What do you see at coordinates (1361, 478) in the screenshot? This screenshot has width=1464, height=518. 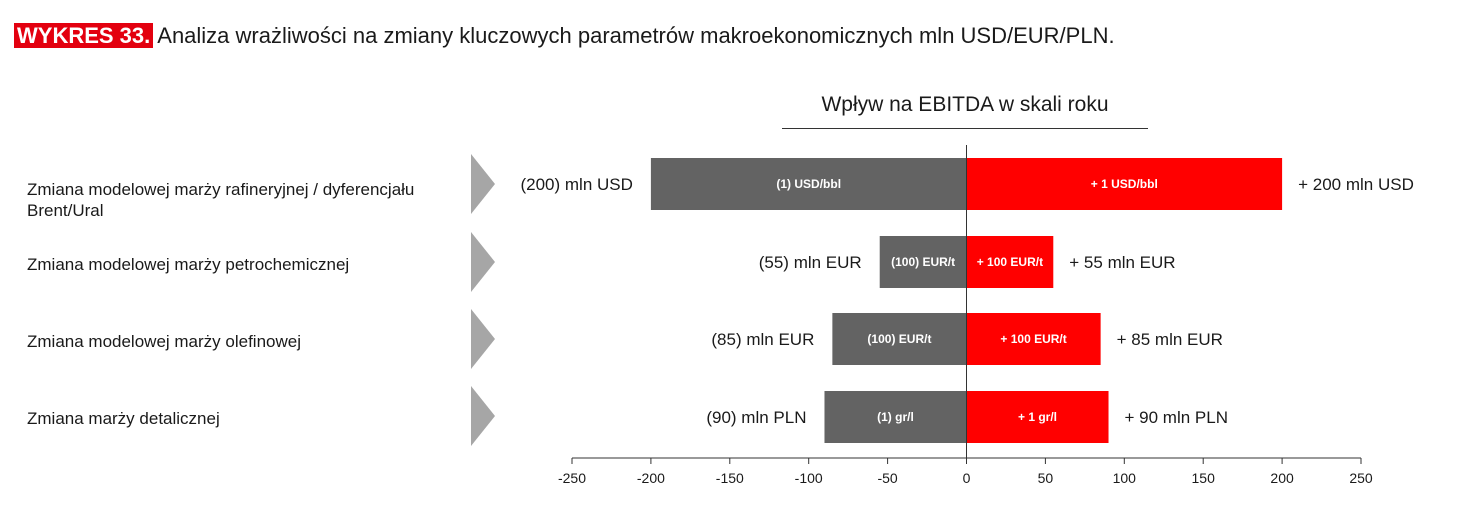 I see `x-tick-label: 250` at bounding box center [1361, 478].